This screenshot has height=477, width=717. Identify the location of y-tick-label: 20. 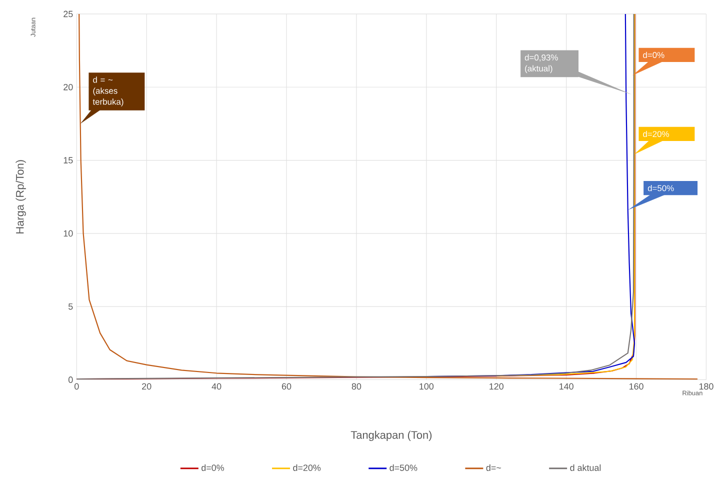
(68, 87).